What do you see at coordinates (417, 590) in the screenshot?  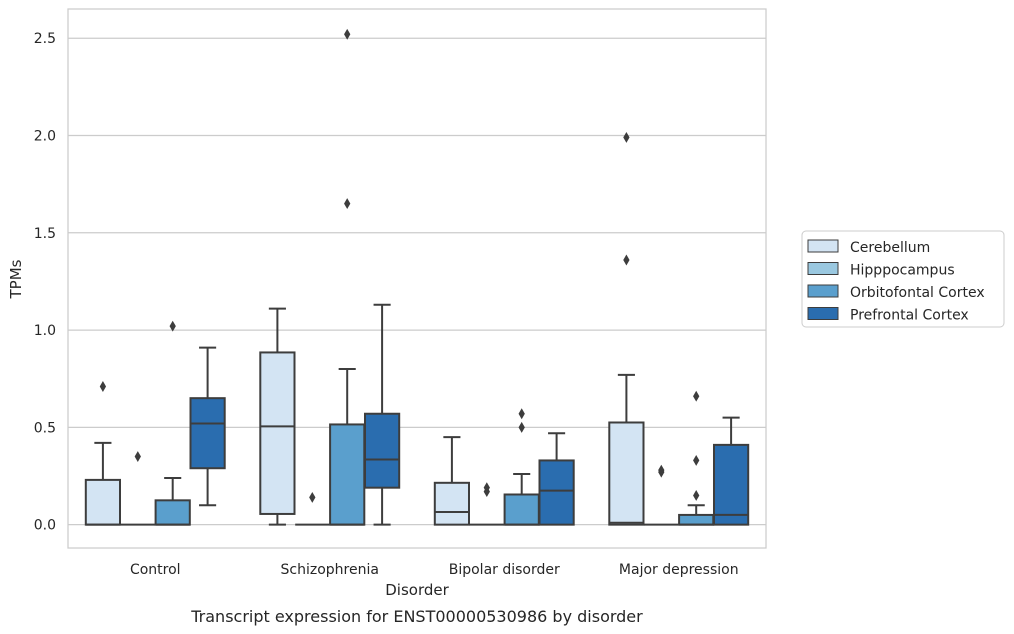 I see `x-axis-label: Disorder` at bounding box center [417, 590].